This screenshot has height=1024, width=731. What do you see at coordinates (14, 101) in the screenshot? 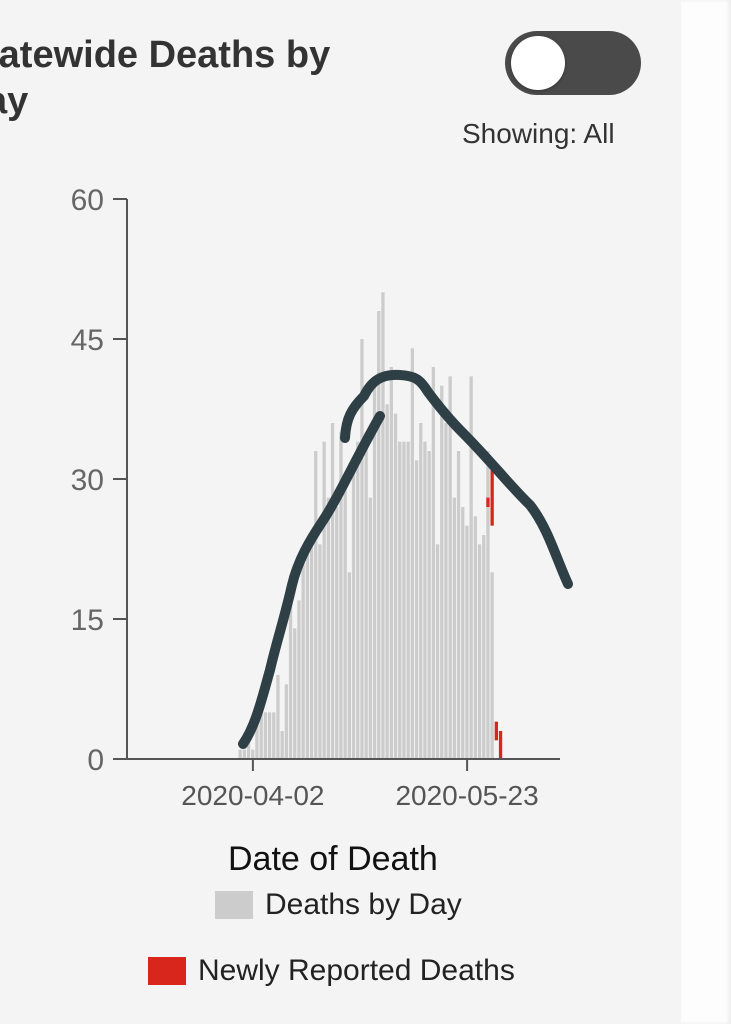
I see `title-line-2: ay` at bounding box center [14, 101].